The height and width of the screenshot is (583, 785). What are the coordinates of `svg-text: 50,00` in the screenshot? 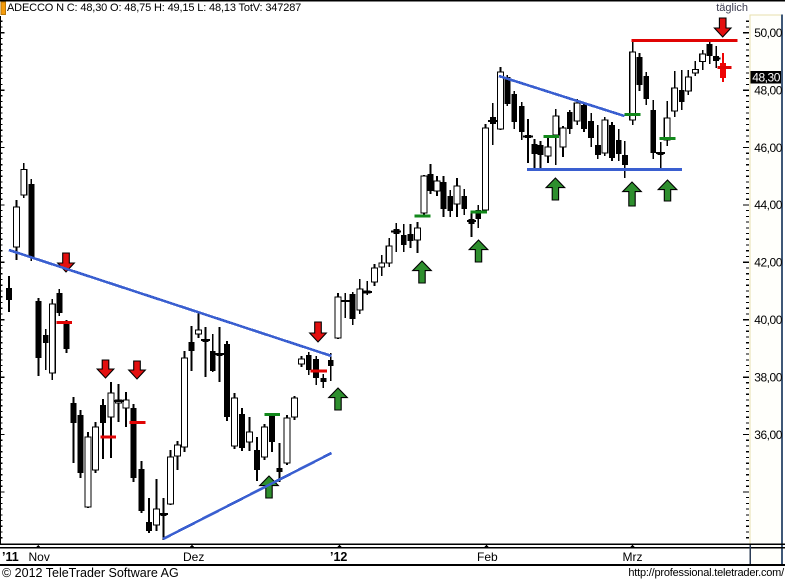 It's located at (768, 33).